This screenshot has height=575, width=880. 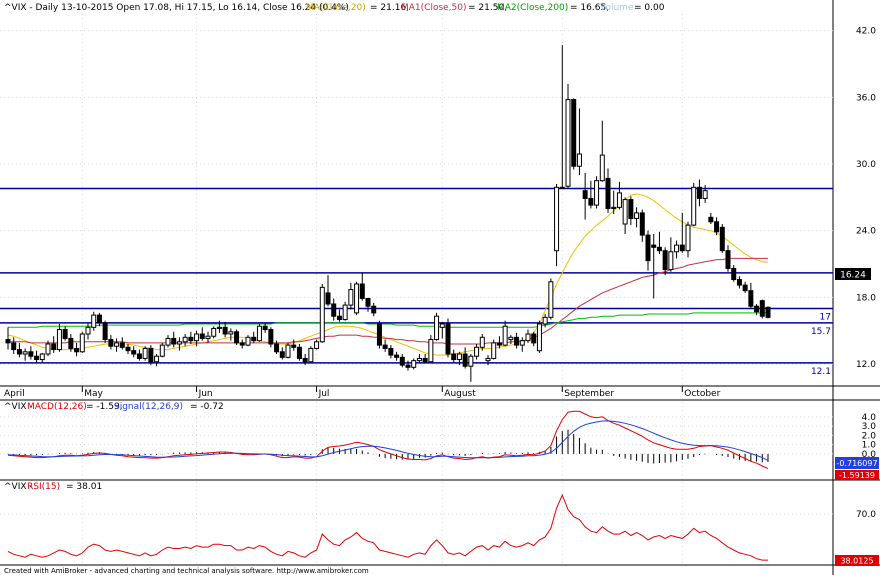 I want to click on macd-axis-ticks: 4.03.02.01.00.0, so click(x=869, y=436).